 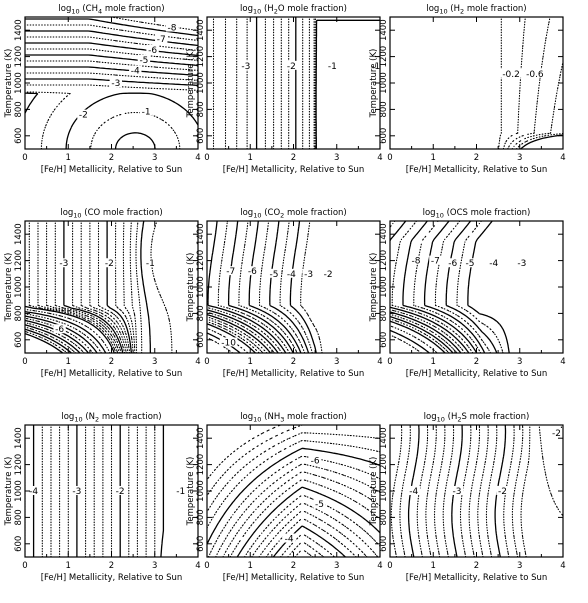 I want to click on panel-title: log10 (CH4 mole fraction), so click(x=111, y=10).